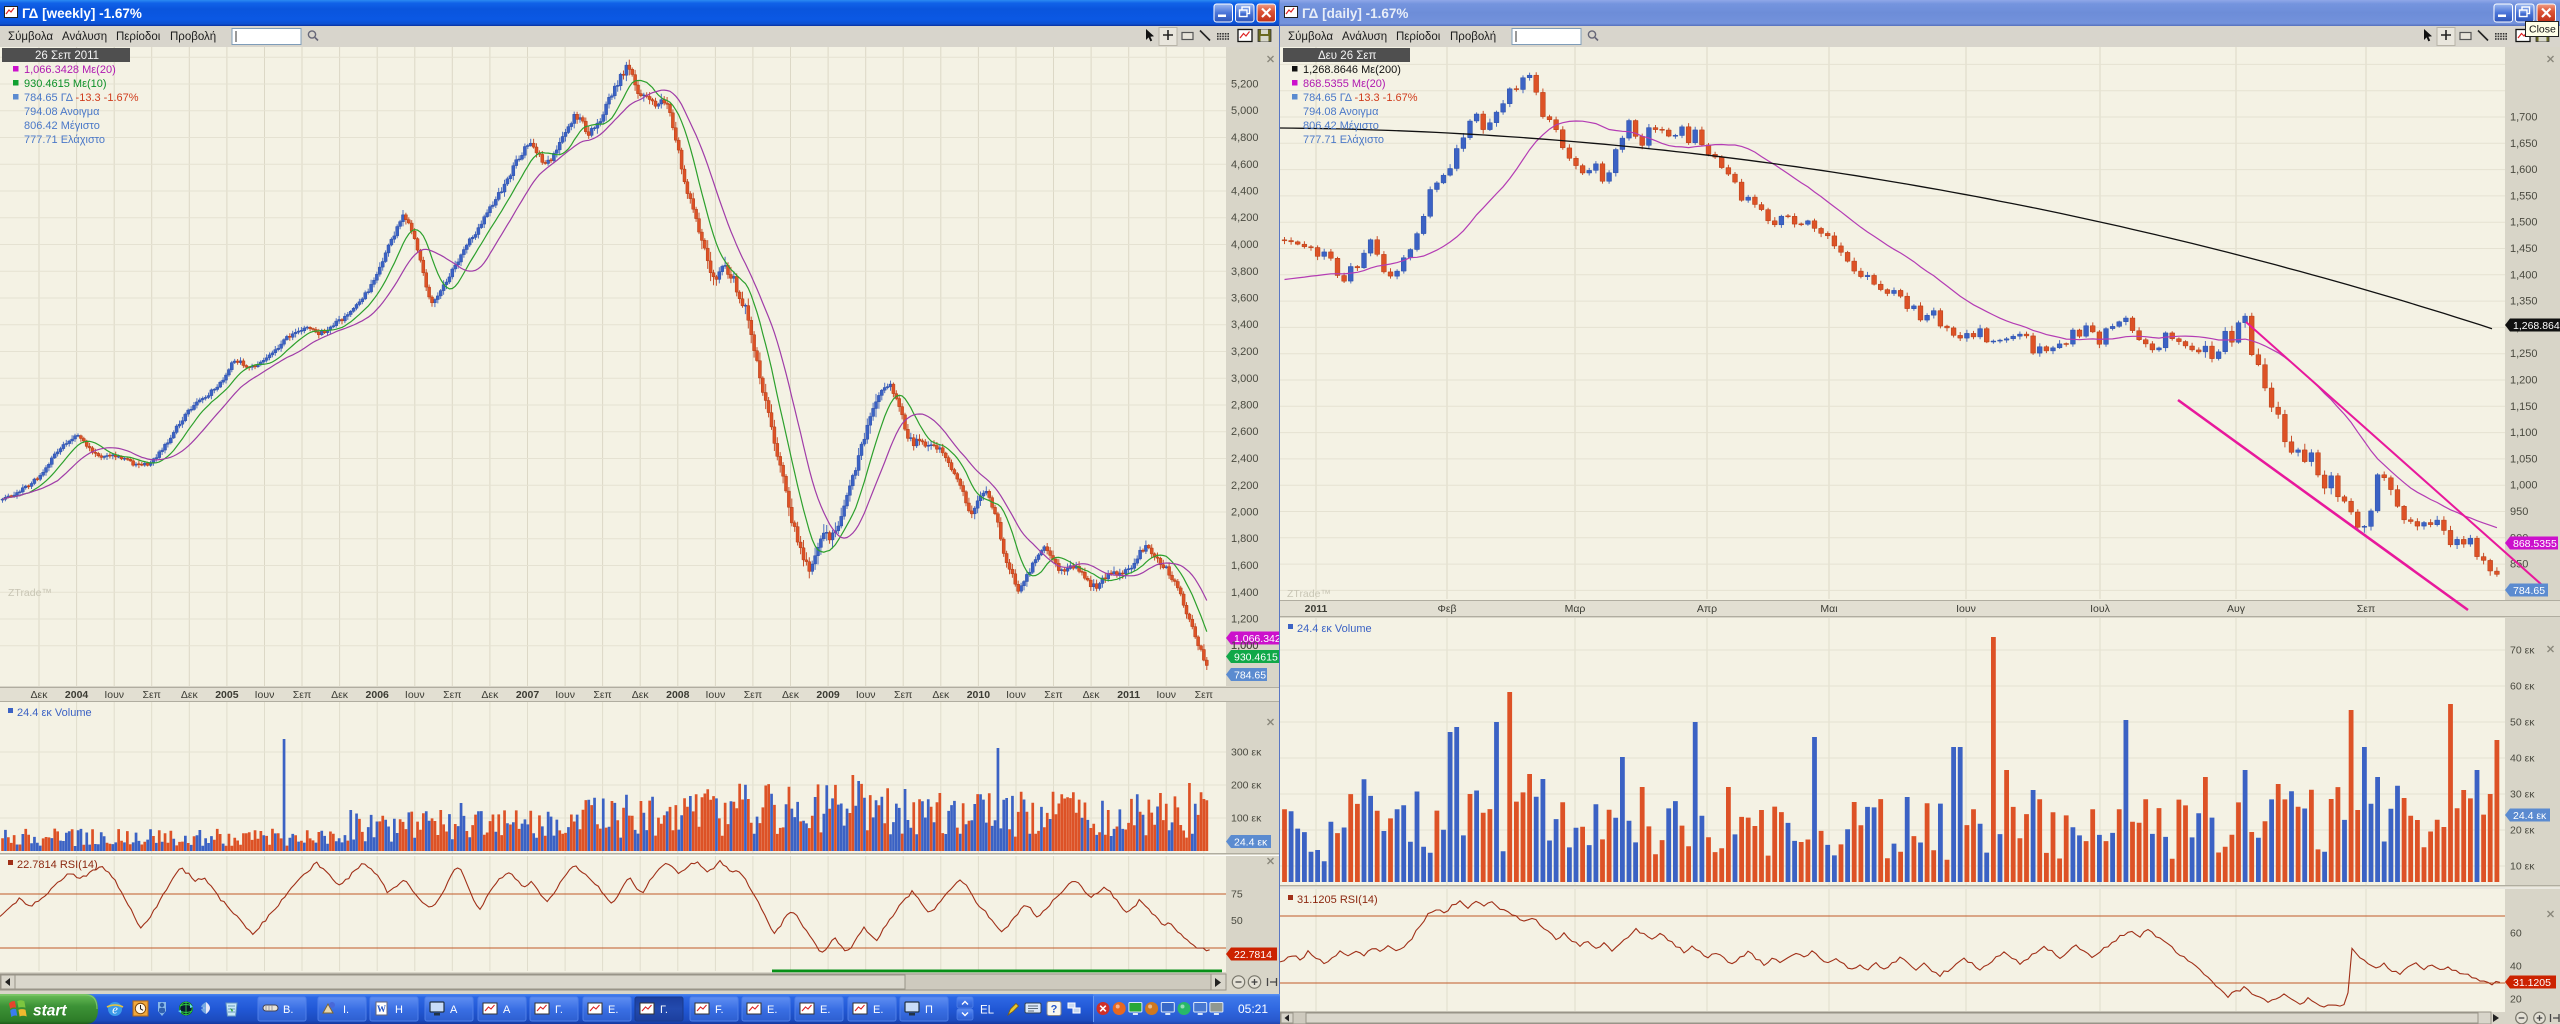 This screenshot has height=1024, width=2560. What do you see at coordinates (1237, 895) in the screenshot?
I see `svg-text: 75` at bounding box center [1237, 895].